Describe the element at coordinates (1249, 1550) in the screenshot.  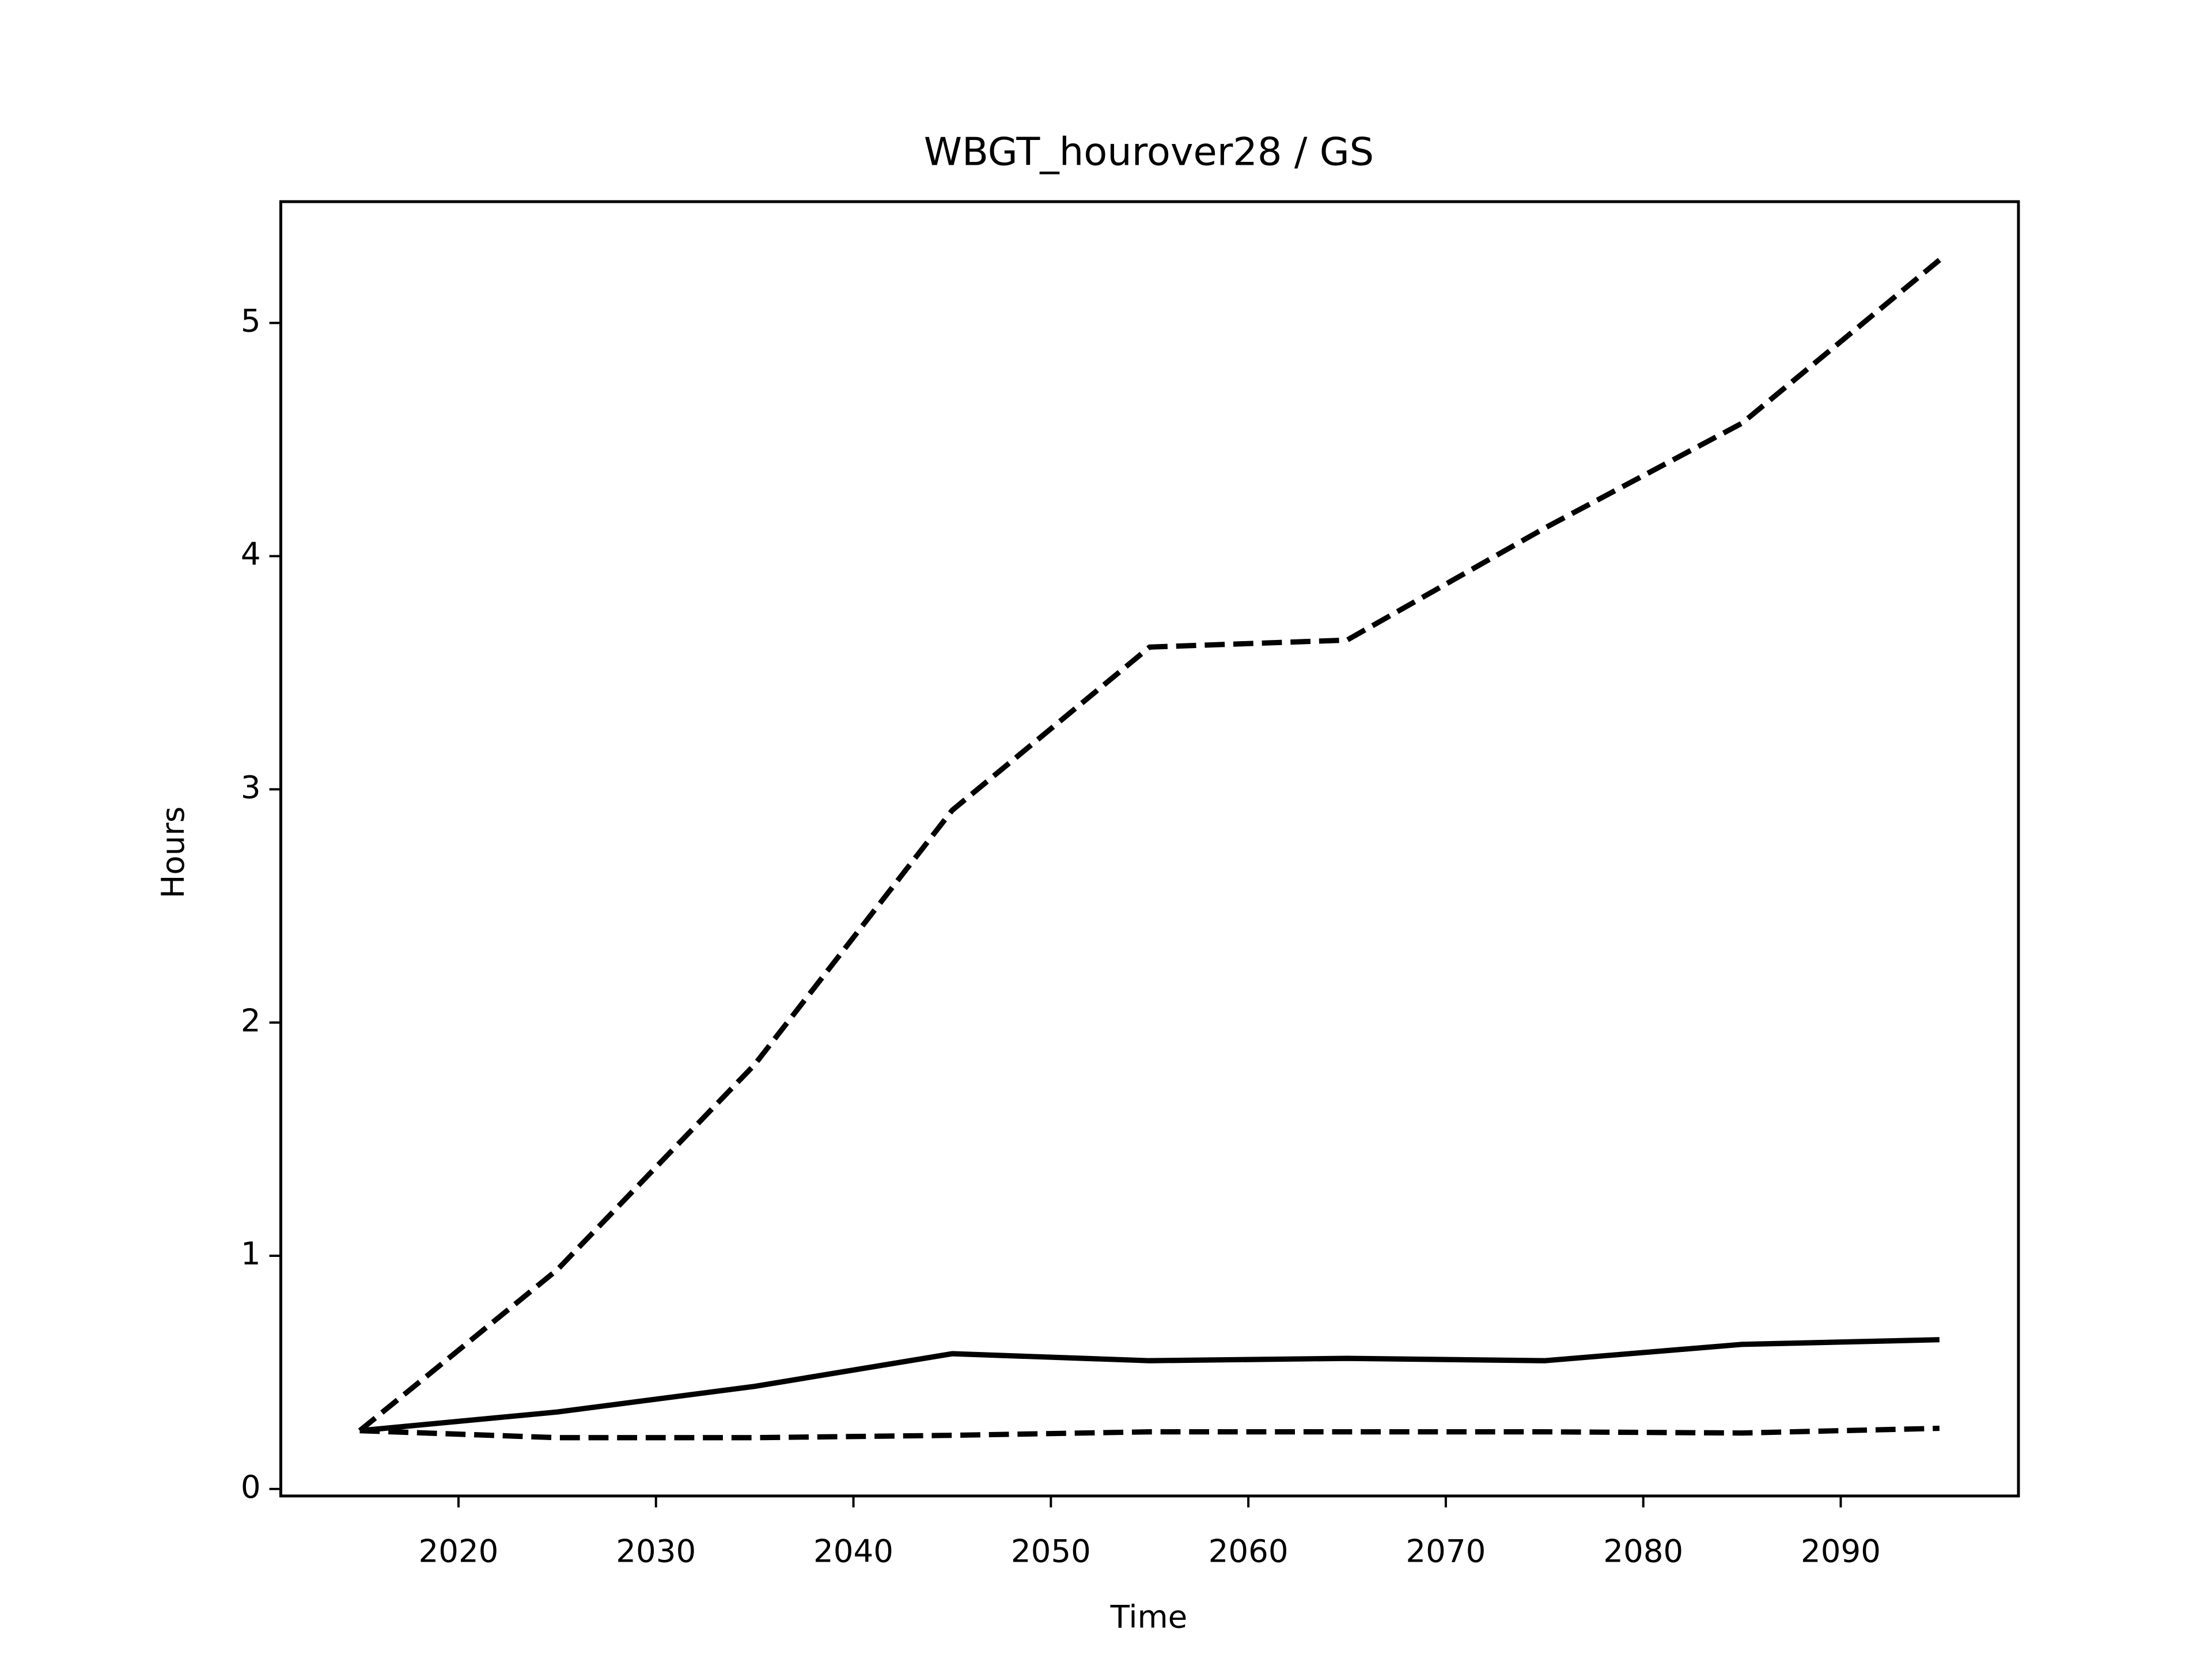
I see `x-tick-label: 2060` at that location.